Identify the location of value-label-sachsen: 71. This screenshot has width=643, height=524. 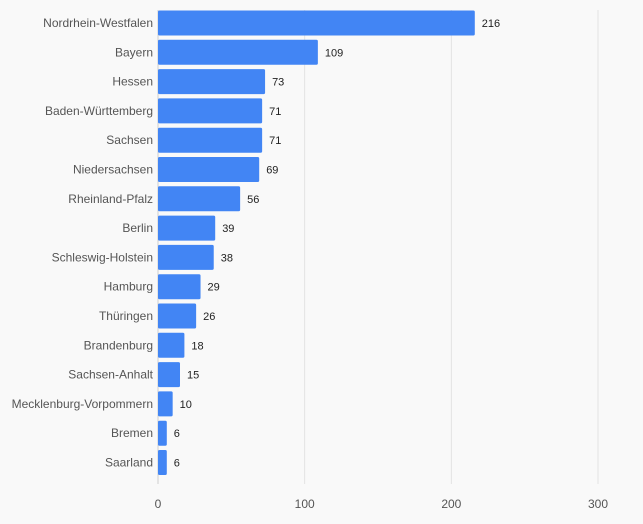
(275, 141).